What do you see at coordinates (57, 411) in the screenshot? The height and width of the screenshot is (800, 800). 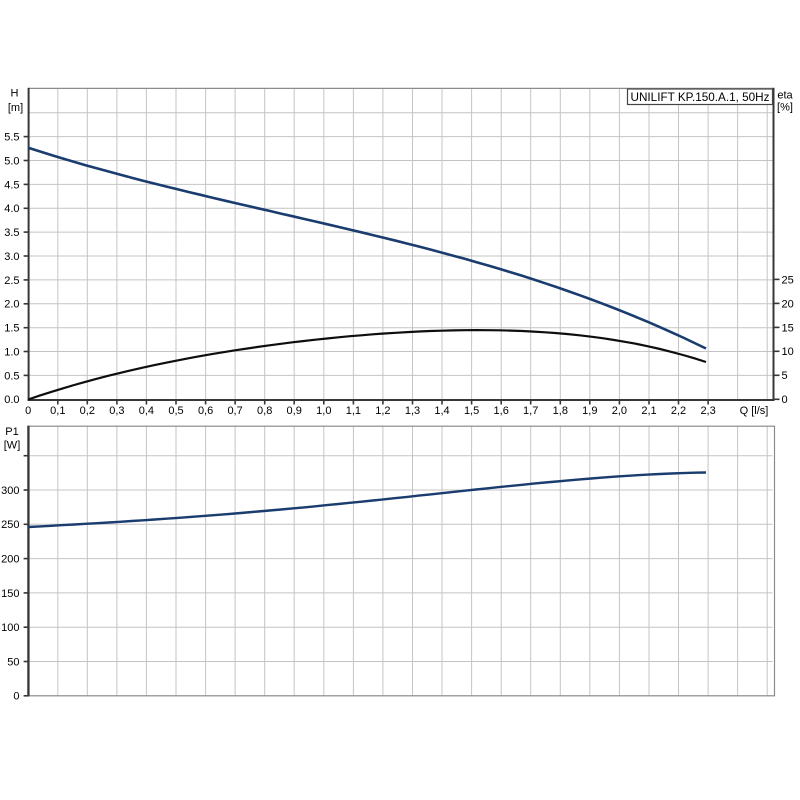 I see `svg-text: 0,1` at bounding box center [57, 411].